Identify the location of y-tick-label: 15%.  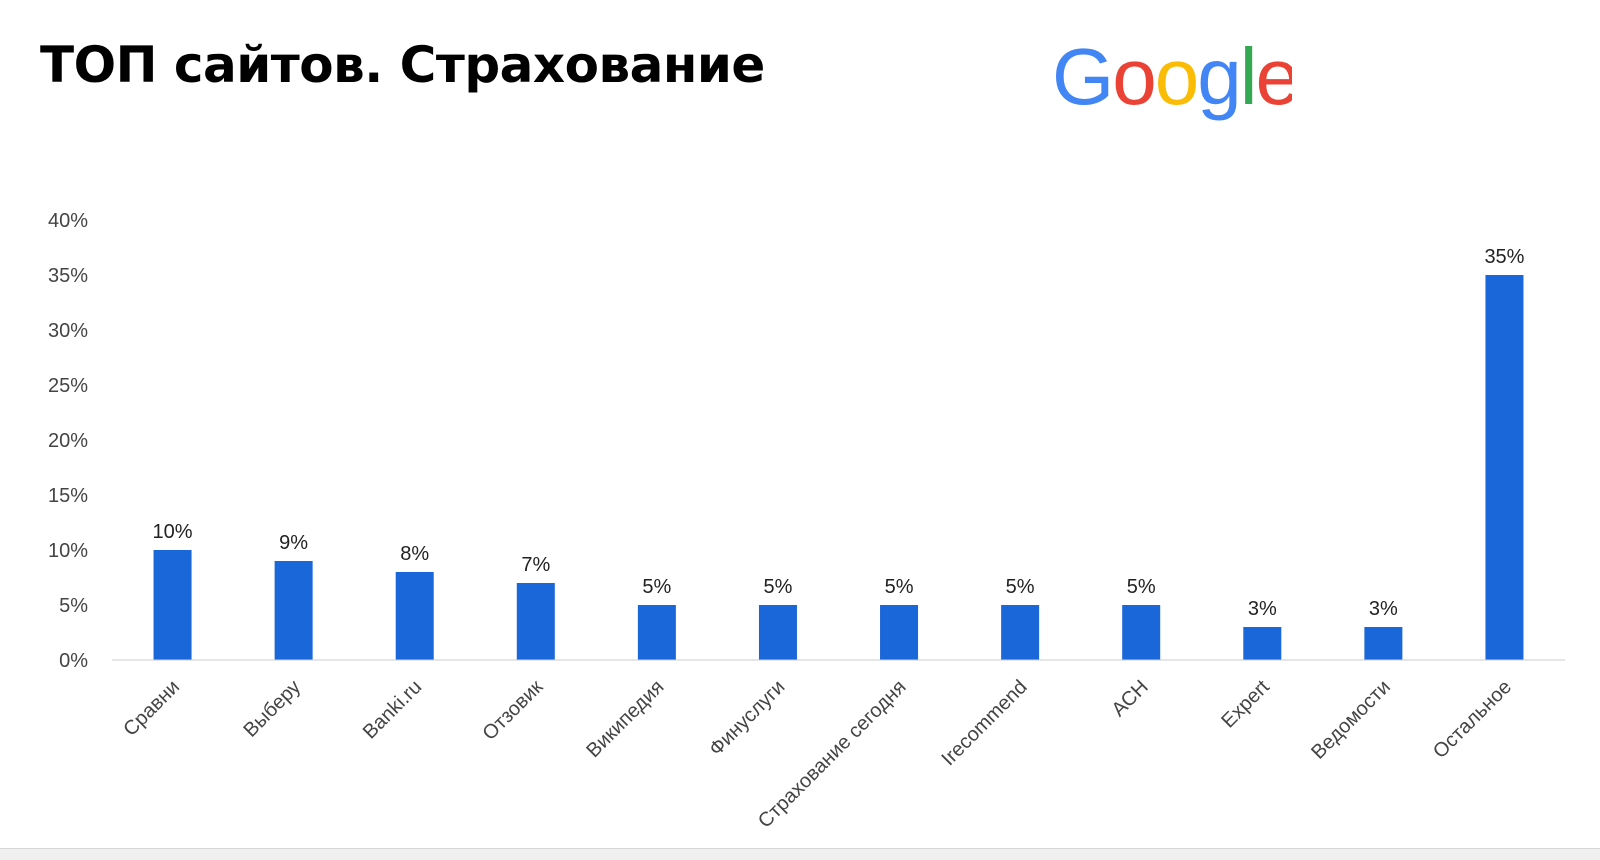
(68, 496).